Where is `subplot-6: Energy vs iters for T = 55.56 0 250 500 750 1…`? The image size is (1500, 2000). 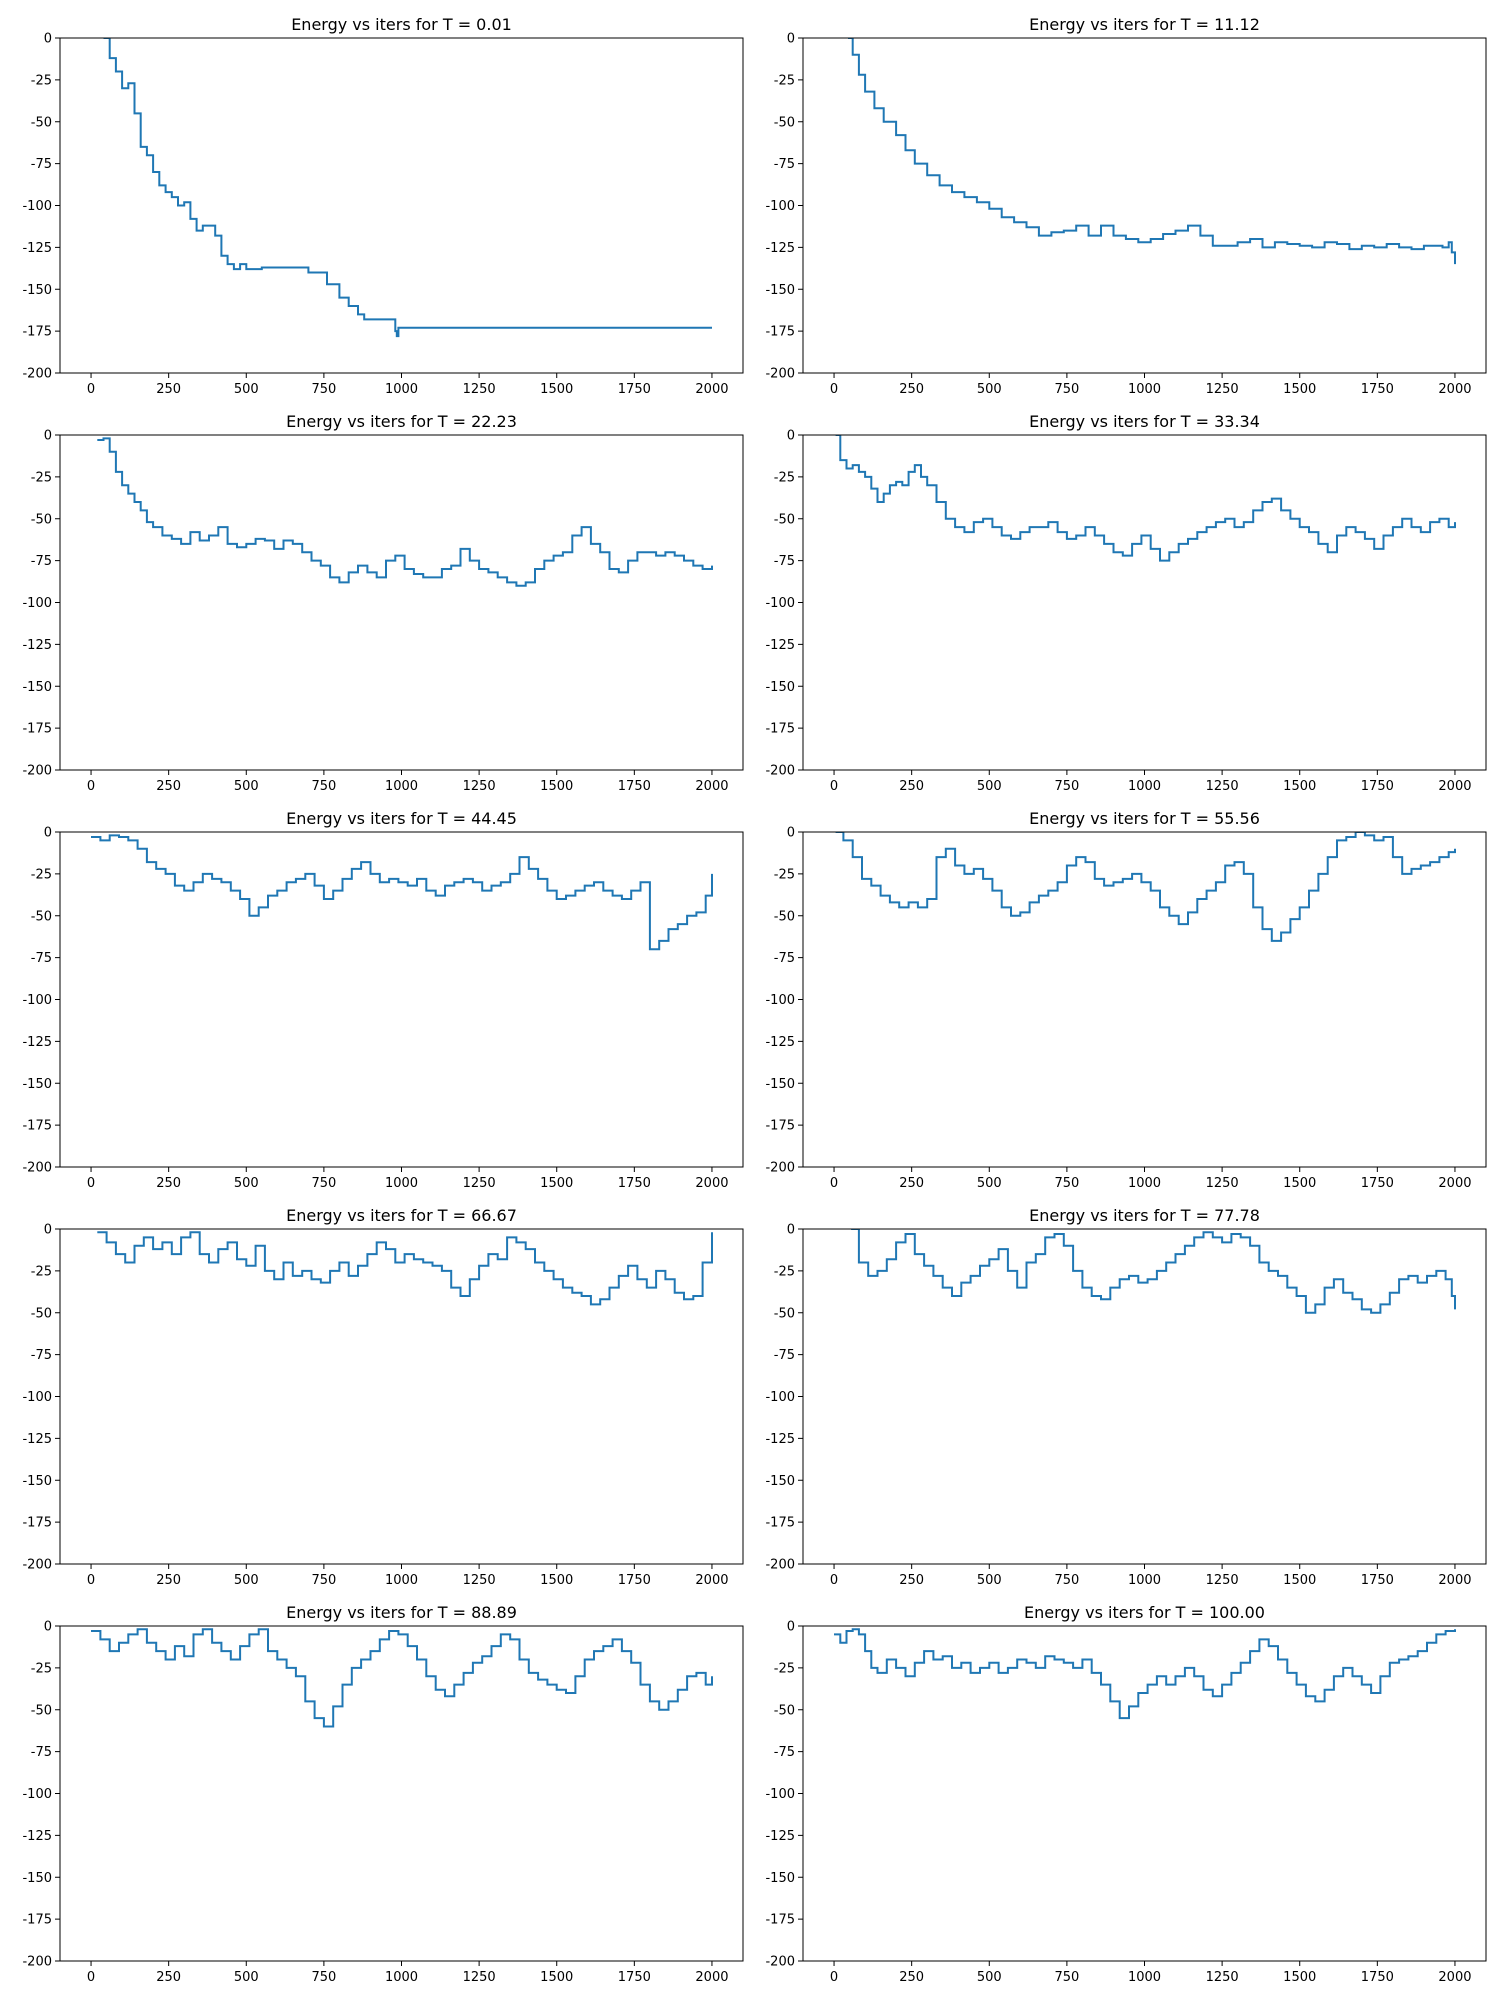
subplot-6: Energy vs iters for T = 55.56 0 250 500 750 1… is located at coordinates (1126, 1000).